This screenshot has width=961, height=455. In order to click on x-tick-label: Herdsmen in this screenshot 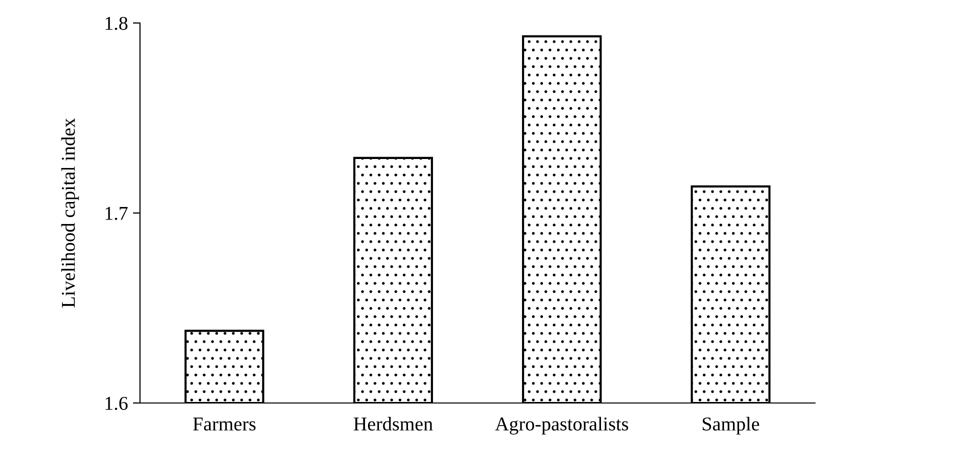, I will do `click(393, 423)`.